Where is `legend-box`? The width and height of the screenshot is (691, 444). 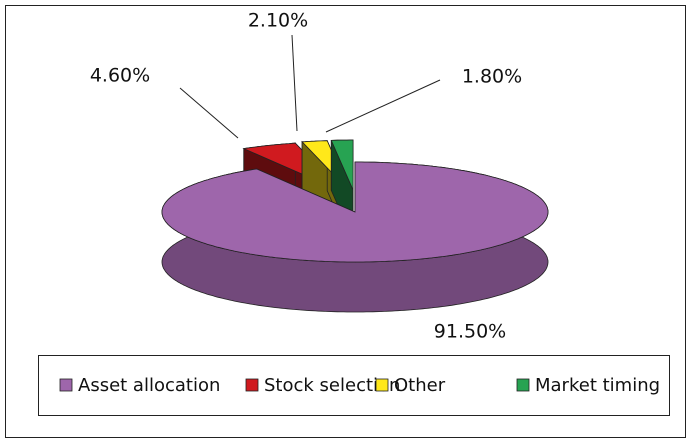 legend-box is located at coordinates (354, 385).